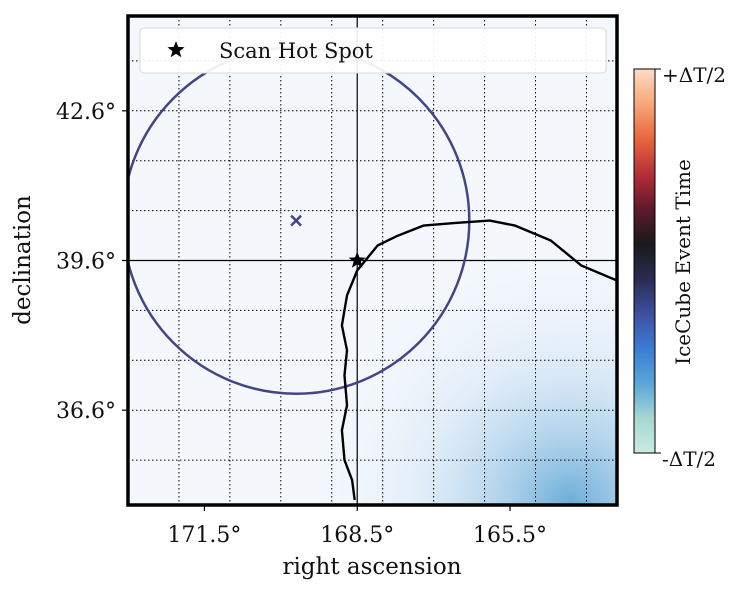 The image size is (752, 589). I want to click on x-tick-label: 165.5°, so click(510, 535).